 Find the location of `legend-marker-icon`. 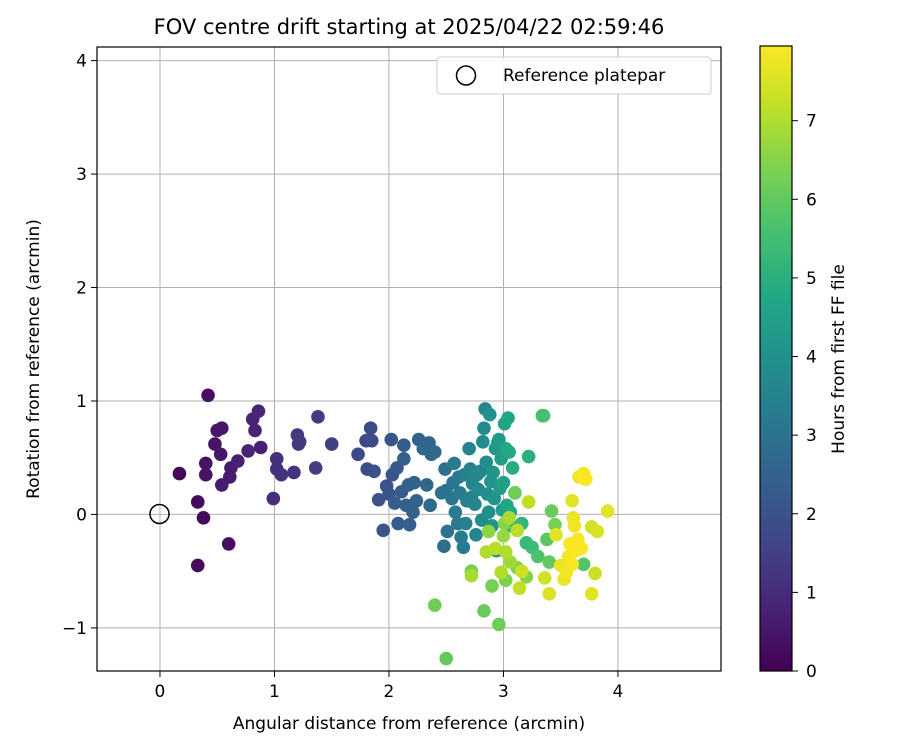

legend-marker-icon is located at coordinates (466, 75).